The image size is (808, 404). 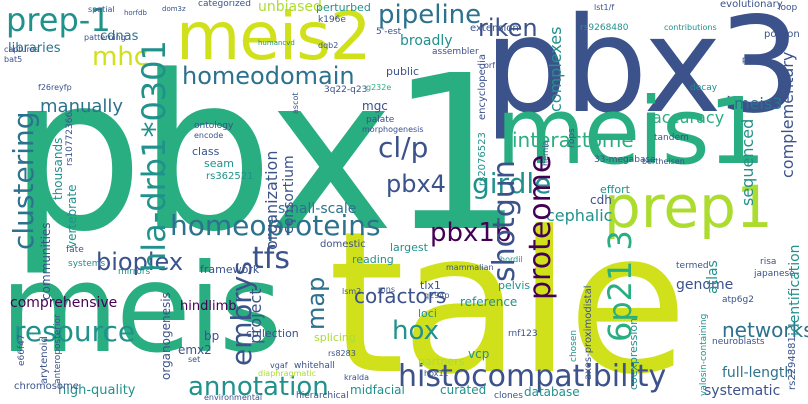 I want to click on word-vcp: vcp, so click(x=479, y=354).